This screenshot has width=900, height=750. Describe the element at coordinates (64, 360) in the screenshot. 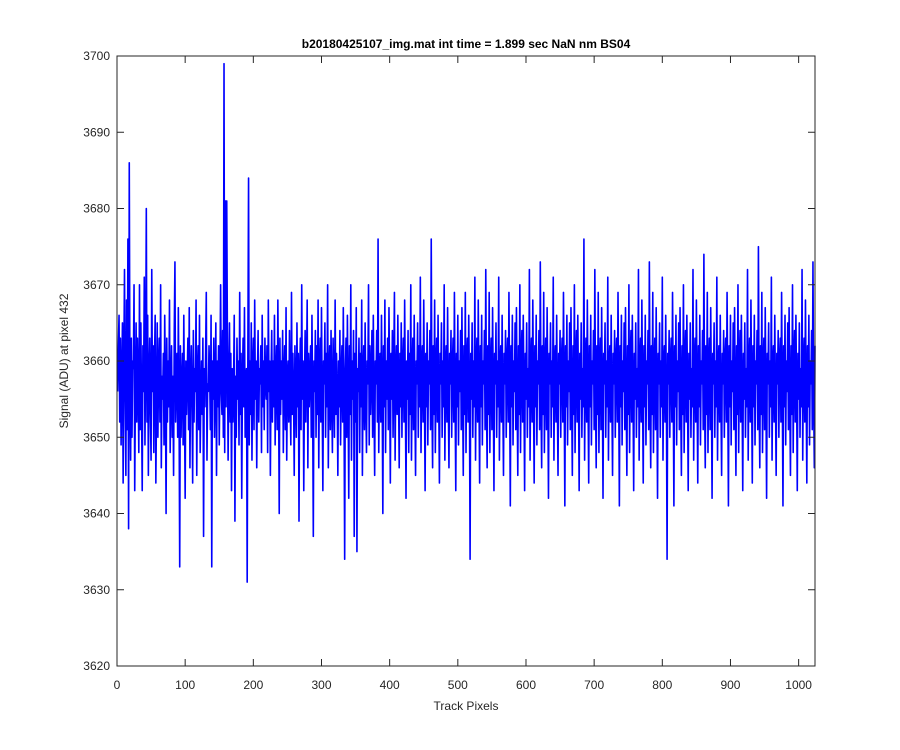

I see `y-axis-label: Signal (ADU) at pixel 432` at that location.